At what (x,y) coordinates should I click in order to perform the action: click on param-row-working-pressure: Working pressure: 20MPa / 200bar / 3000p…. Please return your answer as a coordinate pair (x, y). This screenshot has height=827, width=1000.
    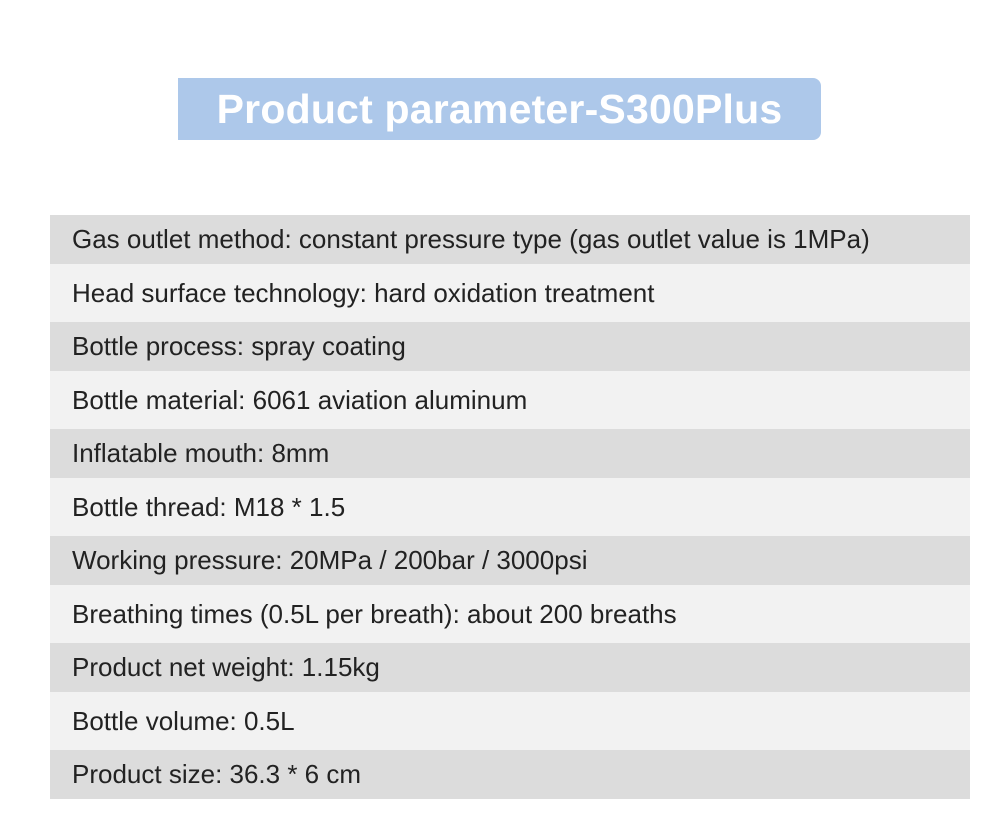
    Looking at the image, I should click on (510, 560).